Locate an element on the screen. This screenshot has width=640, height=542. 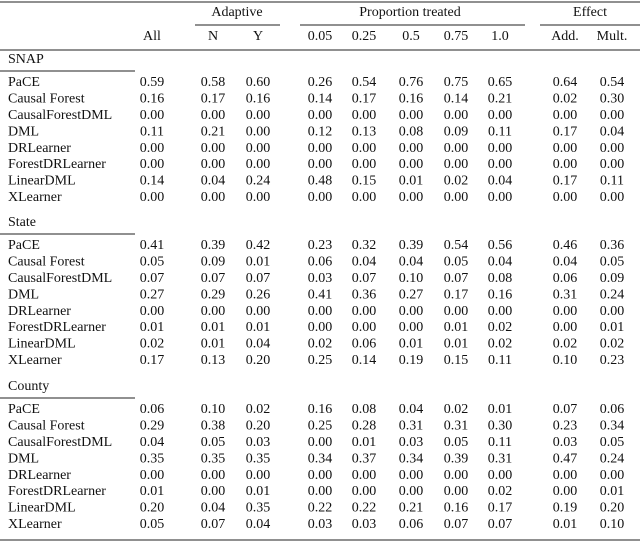
cell: 0.20 is located at coordinates (258, 360).